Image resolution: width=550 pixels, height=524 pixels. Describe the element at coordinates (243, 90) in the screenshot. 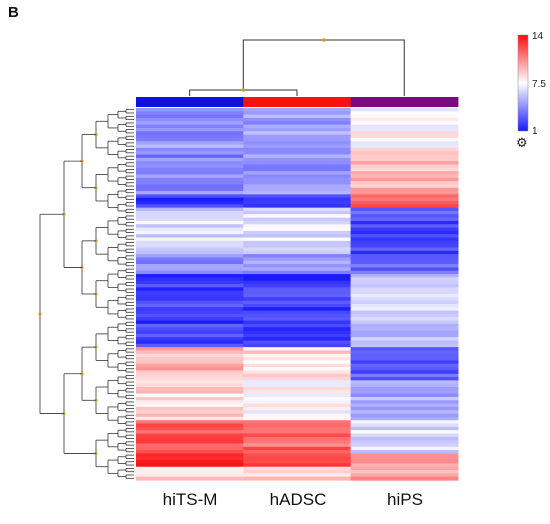

I see `column-dendrogram-node` at that location.